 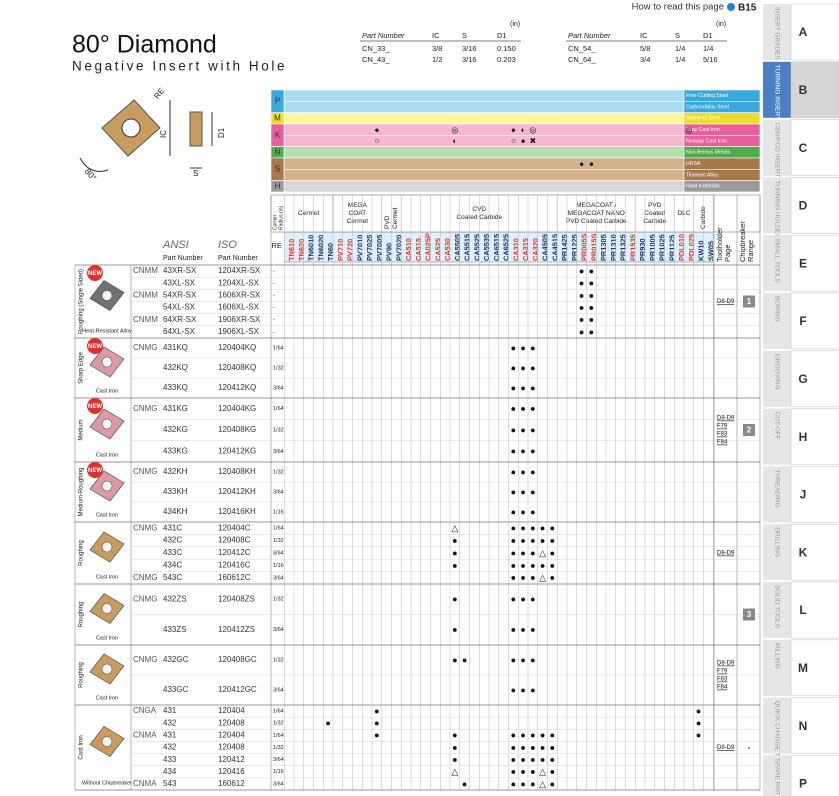 What do you see at coordinates (369, 248) in the screenshot?
I see `grade-name: PV7025` at bounding box center [369, 248].